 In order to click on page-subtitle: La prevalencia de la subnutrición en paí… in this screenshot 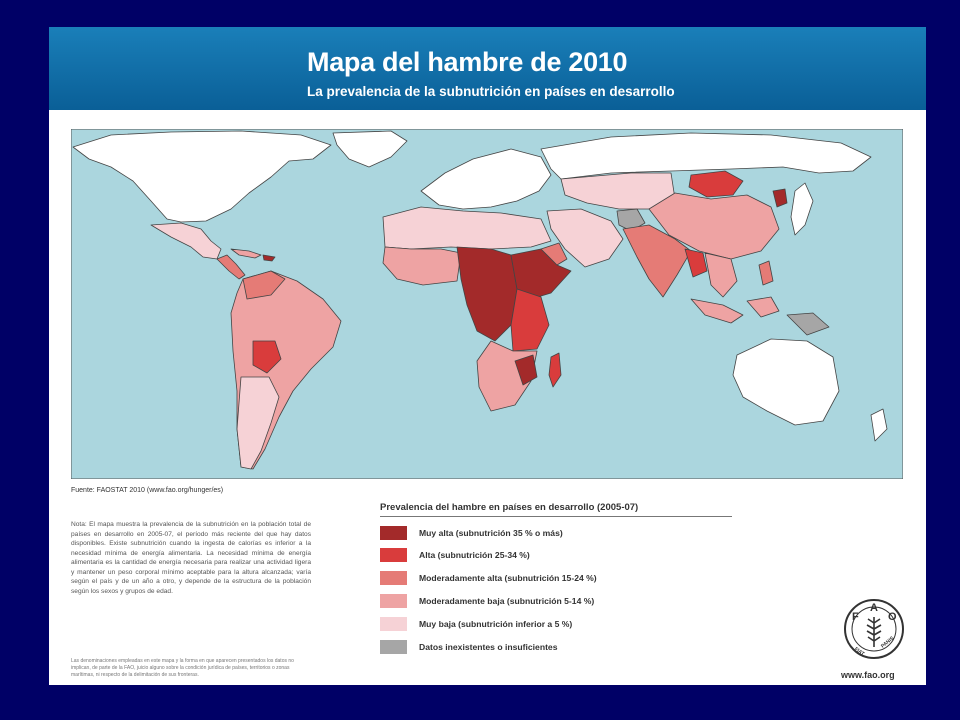, I will do `click(491, 91)`.